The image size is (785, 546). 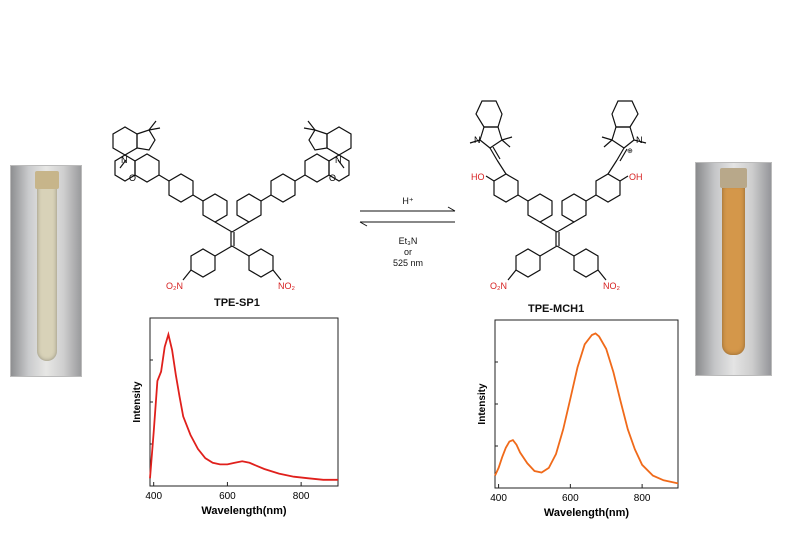 What do you see at coordinates (174, 286) in the screenshot?
I see `left-nitro-left: O₂N` at bounding box center [174, 286].